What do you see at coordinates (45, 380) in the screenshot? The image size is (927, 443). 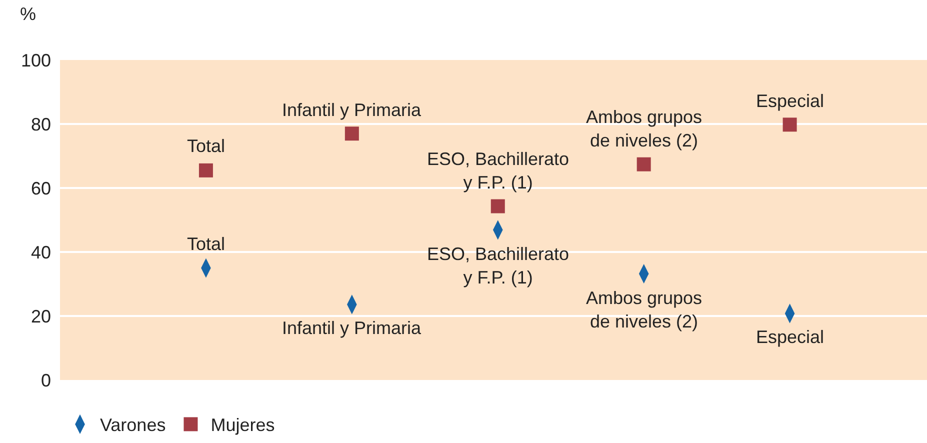 I see `y-tick-label: 0` at bounding box center [45, 380].